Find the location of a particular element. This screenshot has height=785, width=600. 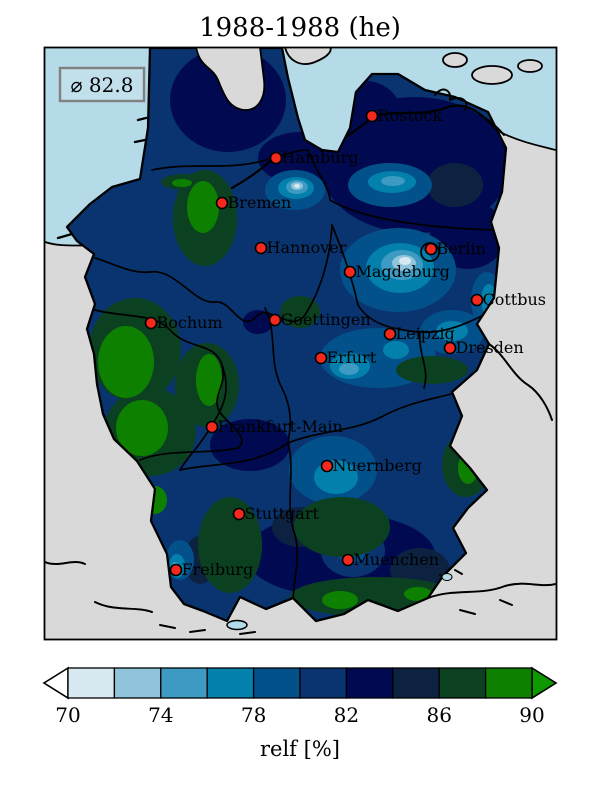

city-marker-rostock: Rostock is located at coordinates (404, 115).